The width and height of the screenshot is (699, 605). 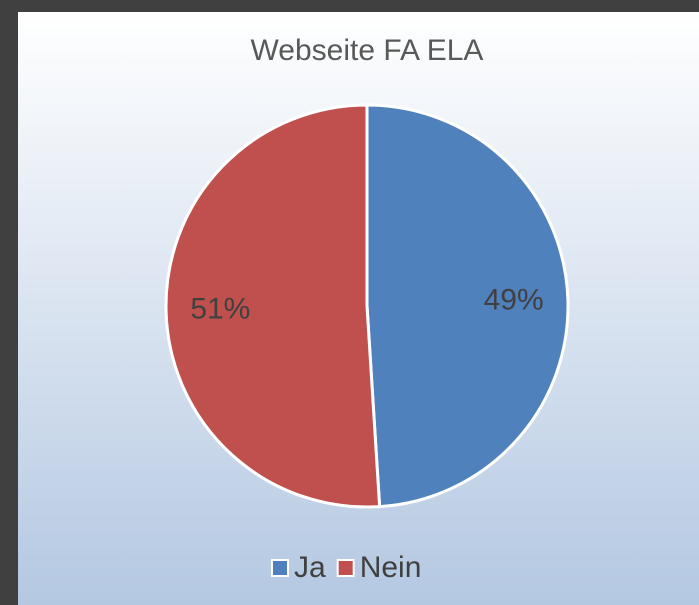 What do you see at coordinates (310, 567) in the screenshot?
I see `legend-label: Ja` at bounding box center [310, 567].